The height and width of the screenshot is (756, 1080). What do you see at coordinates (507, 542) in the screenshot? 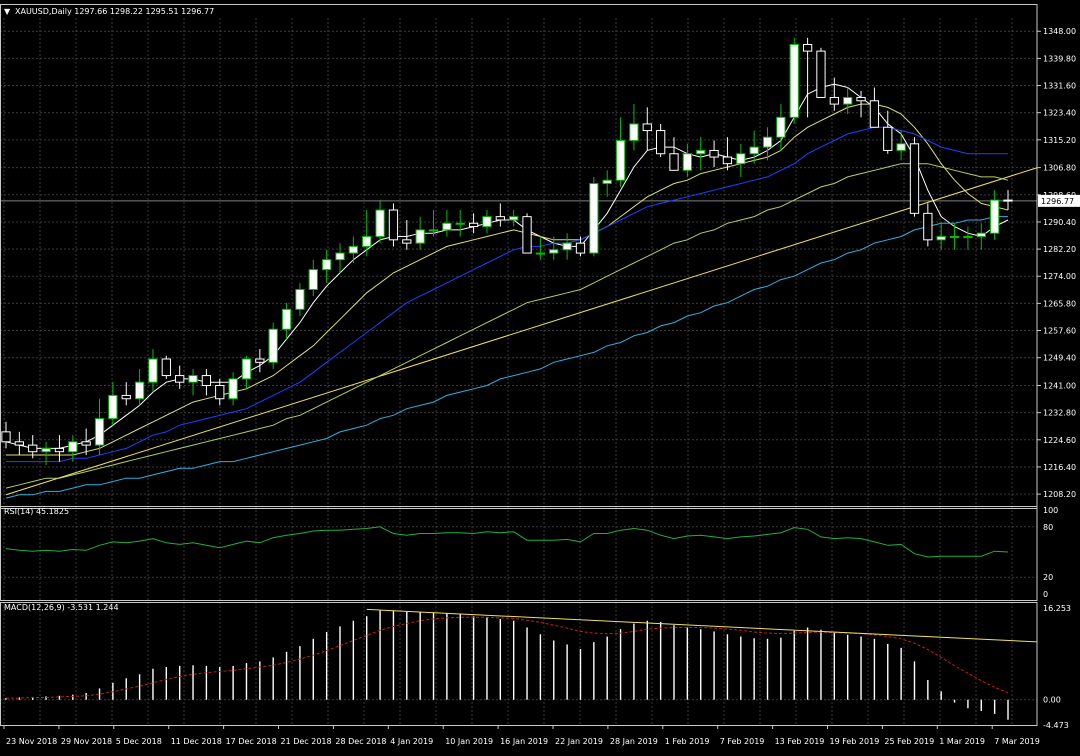
I see `rsi-pane` at bounding box center [507, 542].